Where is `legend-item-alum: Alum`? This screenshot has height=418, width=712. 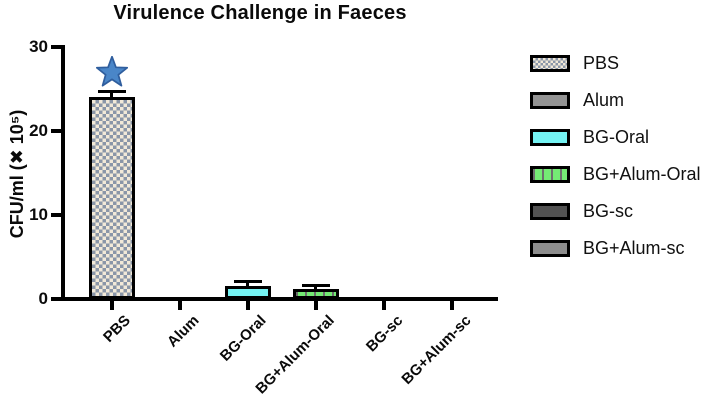 legend-item-alum: Alum is located at coordinates (615, 100).